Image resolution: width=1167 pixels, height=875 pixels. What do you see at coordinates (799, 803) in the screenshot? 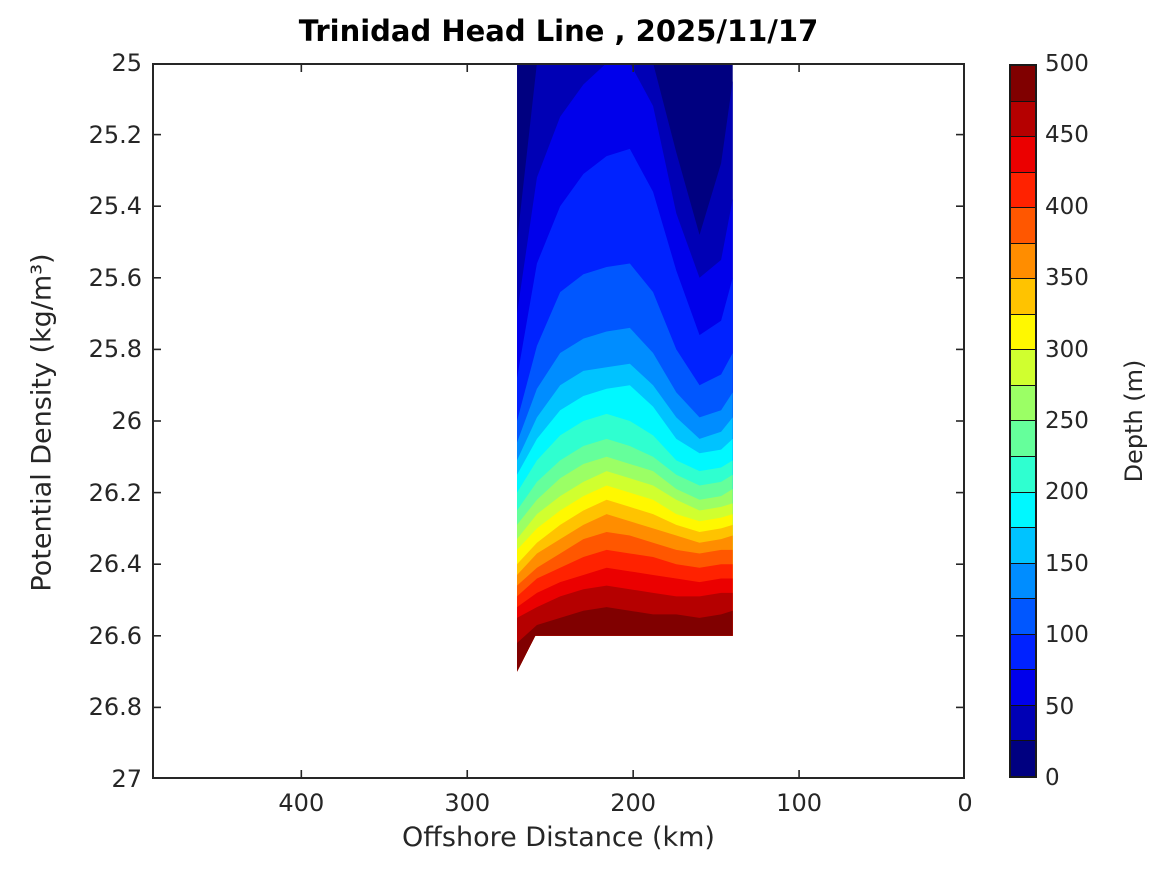
I see `x-tick-label: 100` at bounding box center [799, 803].